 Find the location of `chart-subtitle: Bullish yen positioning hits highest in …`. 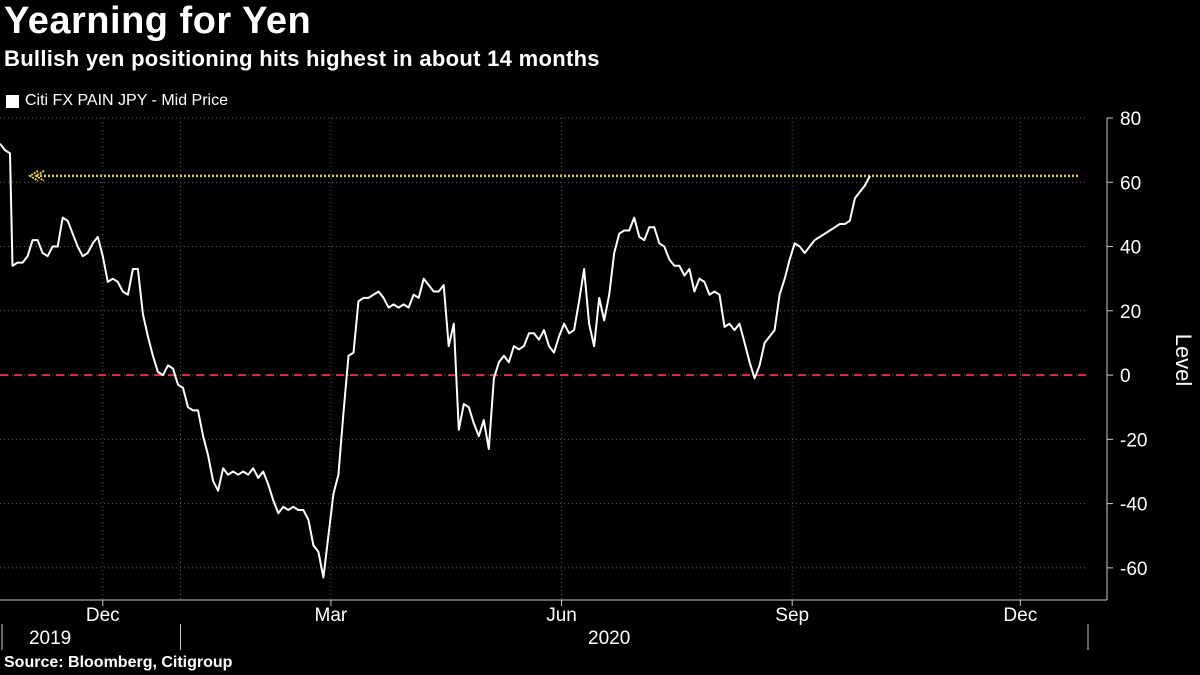

chart-subtitle: Bullish yen positioning hits highest in … is located at coordinates (302, 58).